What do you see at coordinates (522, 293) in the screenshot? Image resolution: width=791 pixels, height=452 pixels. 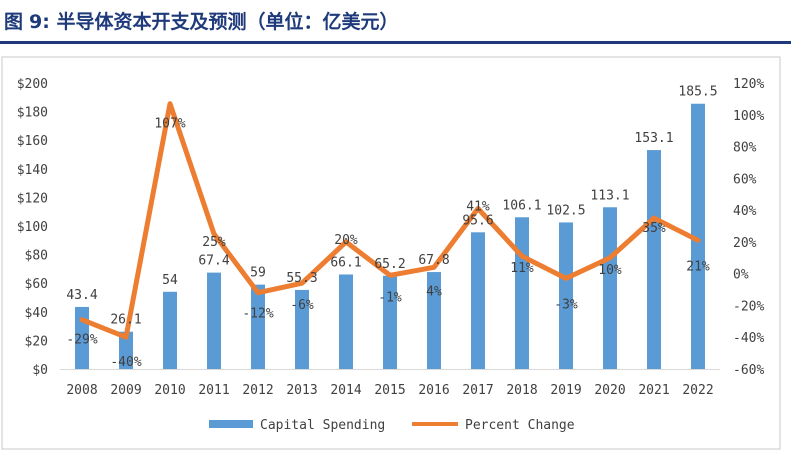 I see `bar-2018` at bounding box center [522, 293].